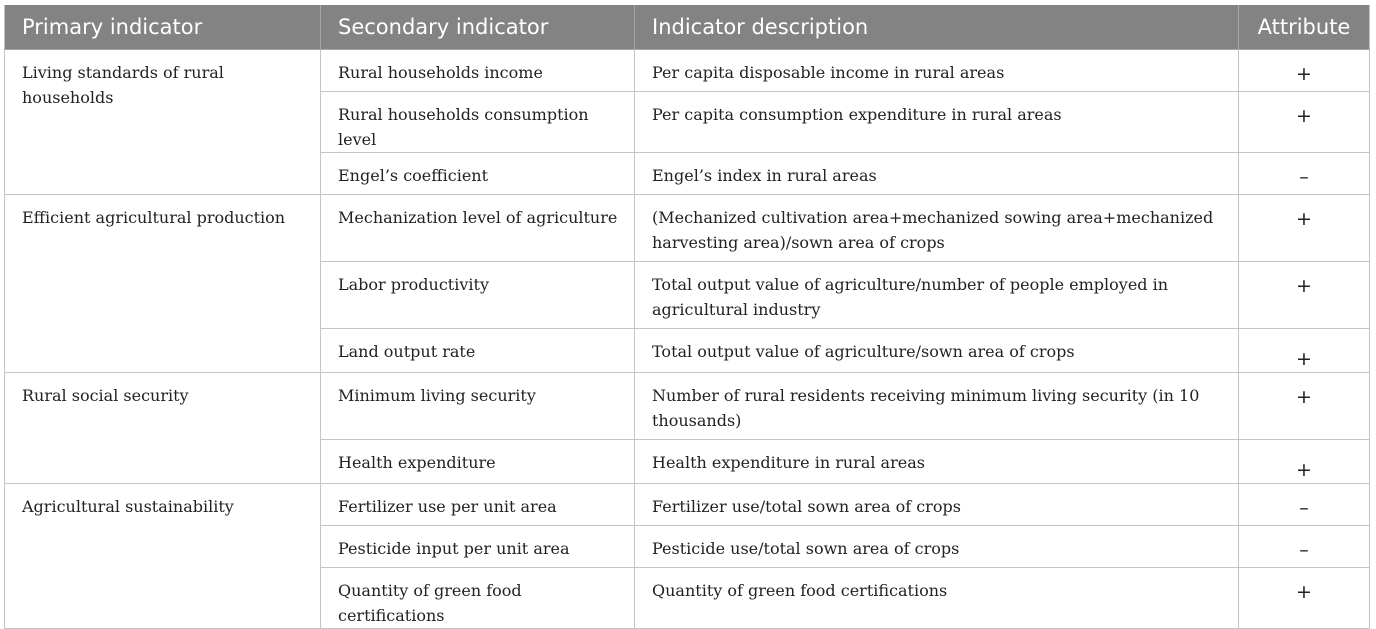 This screenshot has height=629, width=1376. What do you see at coordinates (162, 555) in the screenshot?
I see `primary-indicator-cell: Agricultural sustainability` at bounding box center [162, 555].